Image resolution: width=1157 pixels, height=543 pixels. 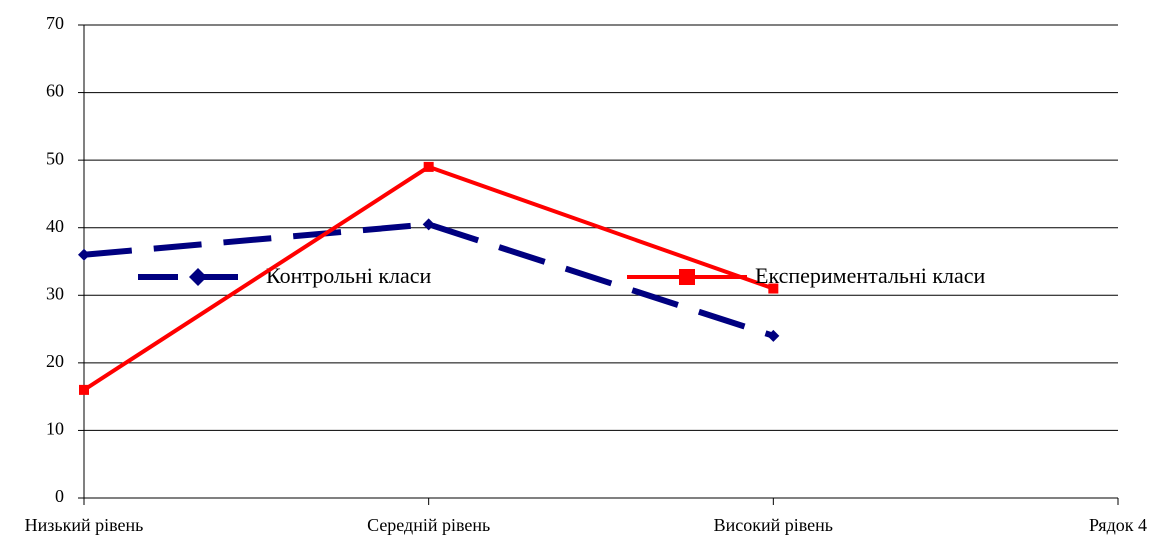 What do you see at coordinates (349, 275) in the screenshot?
I see `legend-label: Контрольні класи` at bounding box center [349, 275].